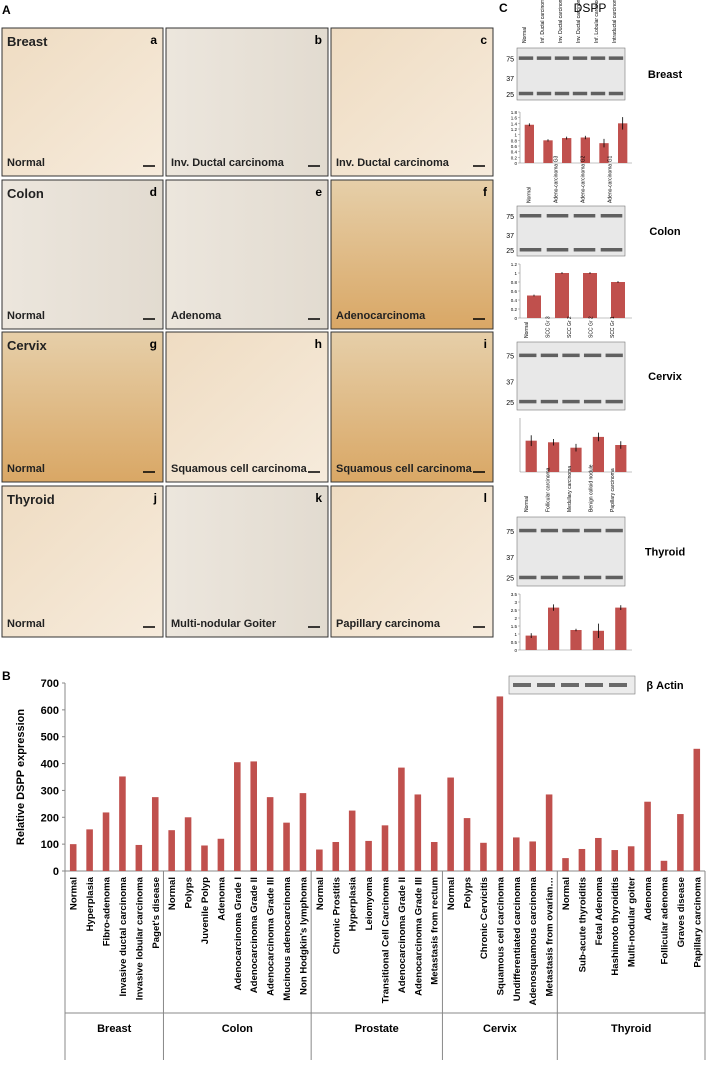 Image resolution: width=709 pixels, height=1070 pixels. What do you see at coordinates (664, 232) in the screenshot?
I see `blot-tissue: Colon` at bounding box center [664, 232].